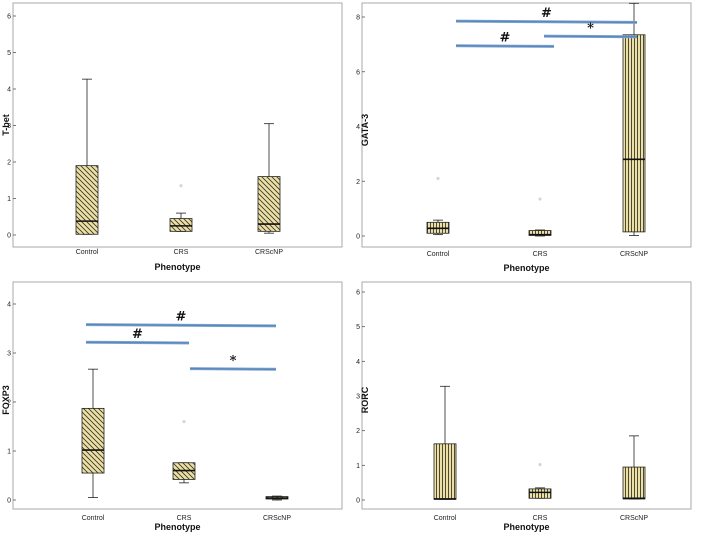 The width and height of the screenshot is (708, 538). Describe the element at coordinates (6, 400) in the screenshot. I see `y-axis-label: FOXP3` at that location.